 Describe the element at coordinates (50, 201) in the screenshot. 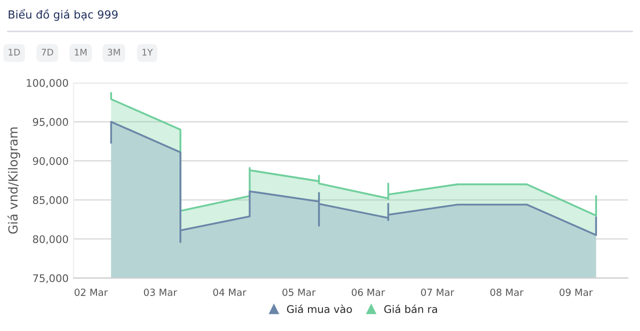

I see `y-tick-label: 85,000` at that location.